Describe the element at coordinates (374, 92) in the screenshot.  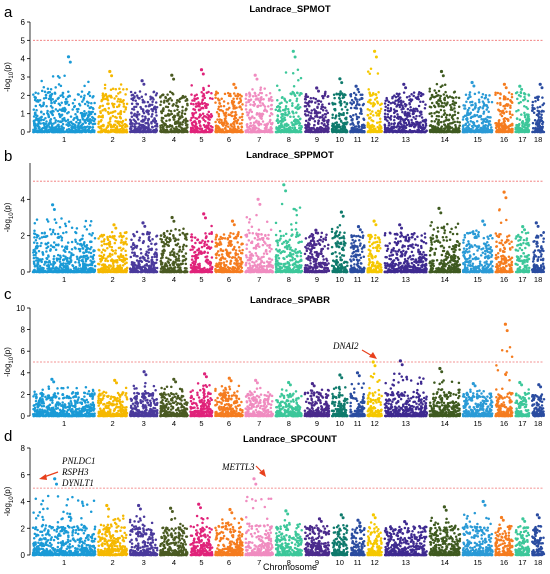
I see `chromosome-12-points` at that location.